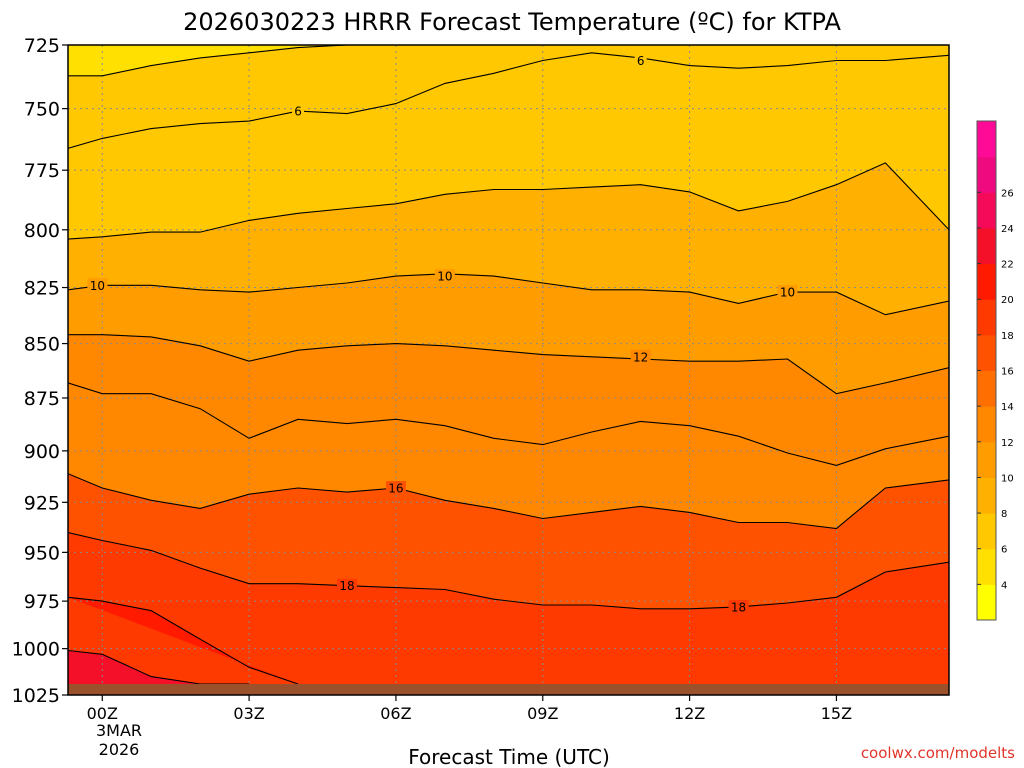 This screenshot has width=1024, height=768. I want to click on colorbar-label: 10, so click(1007, 478).